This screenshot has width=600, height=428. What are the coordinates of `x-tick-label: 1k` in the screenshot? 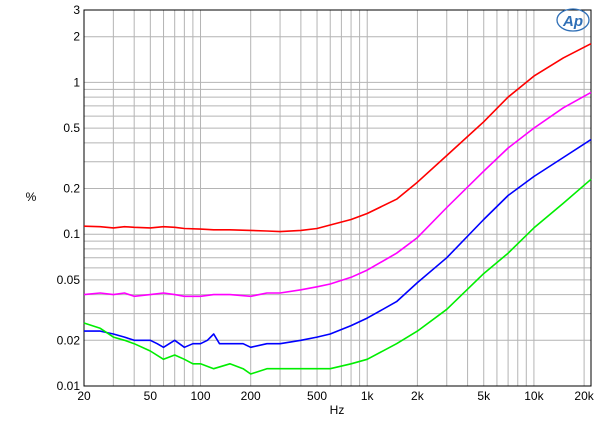 It's located at (368, 396).